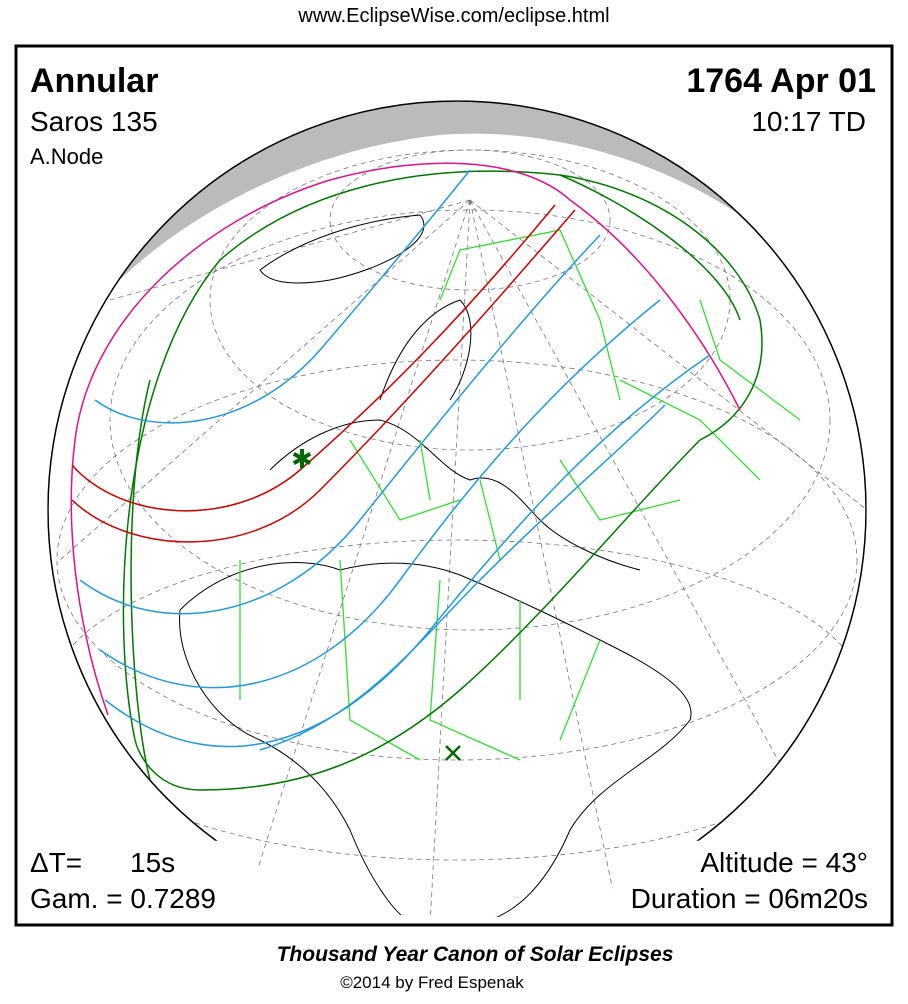 The width and height of the screenshot is (908, 1004). Describe the element at coordinates (94, 121) in the screenshot. I see `saros: Saros 135` at that location.